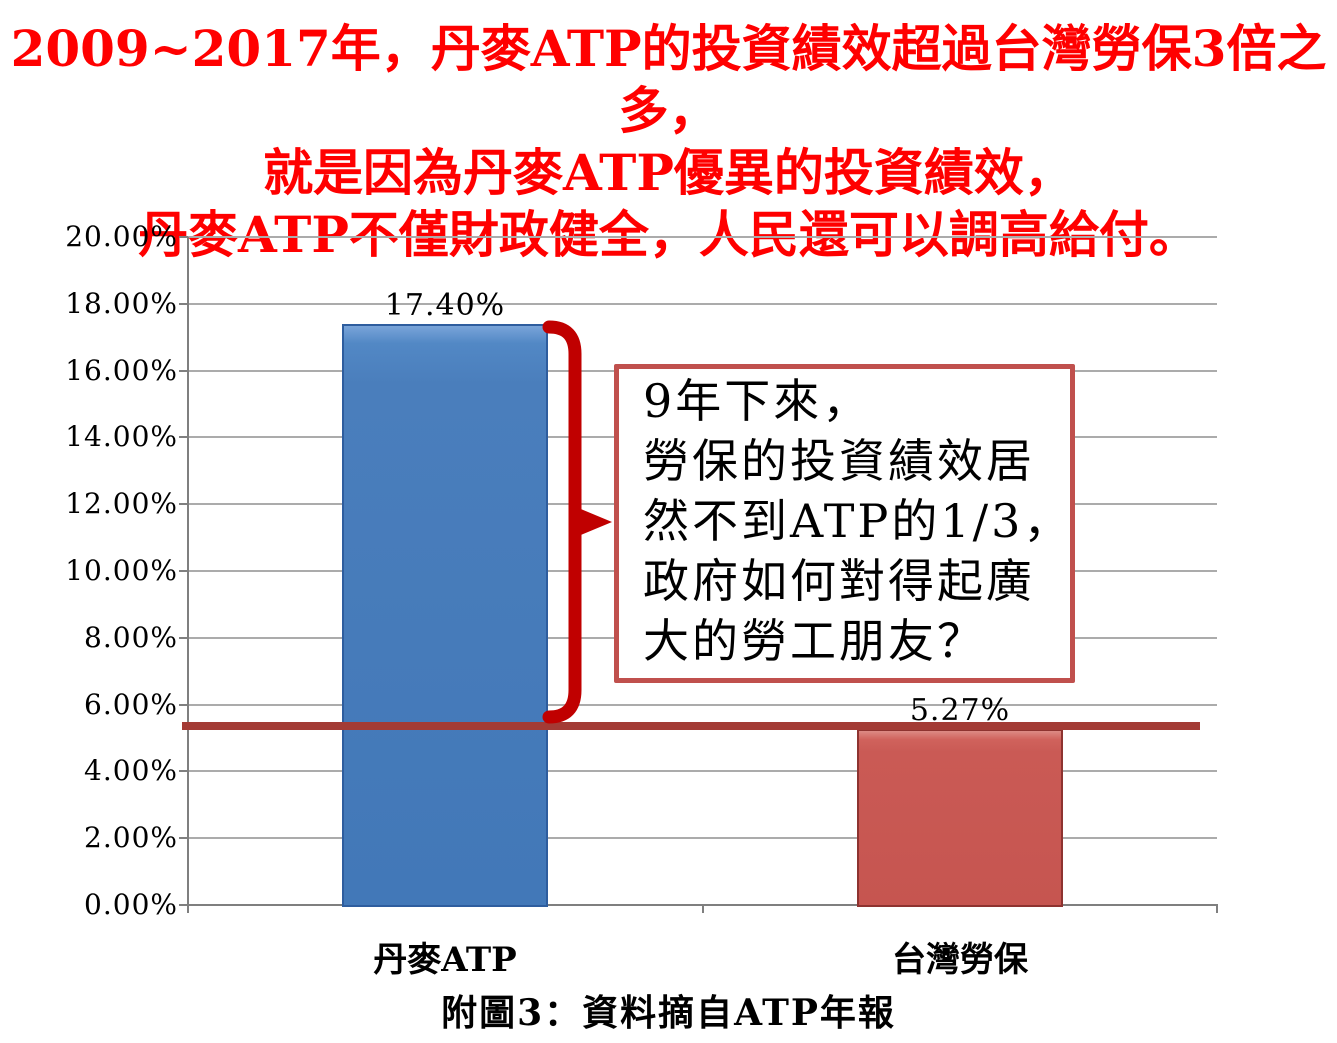  What do you see at coordinates (445, 305) in the screenshot?
I see `value-label-denmark-atp: 17.40%` at bounding box center [445, 305].